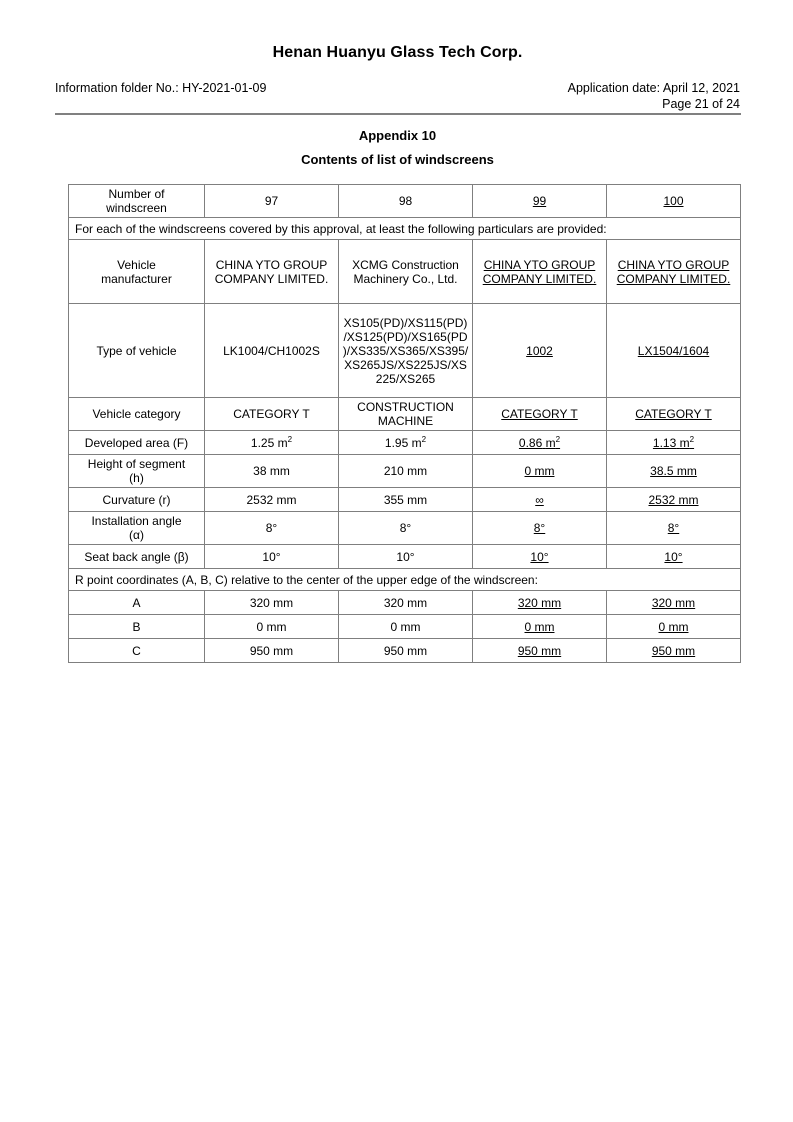 The width and height of the screenshot is (793, 1122). I want to click on row-label-point-a: A, so click(136, 602).